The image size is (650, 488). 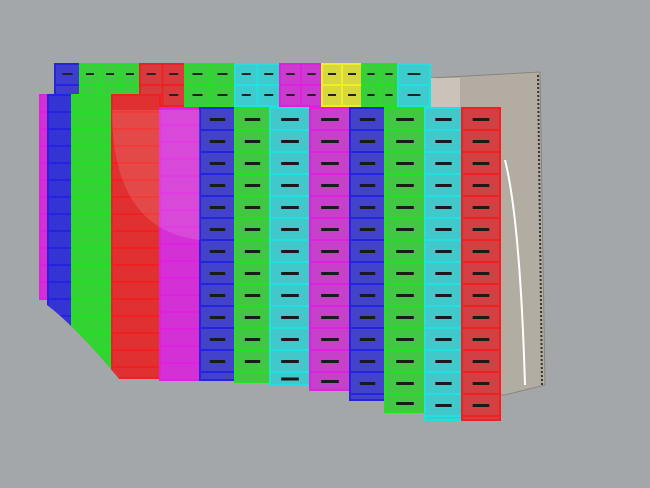 I want to click on panel-column-blue, so click(x=217, y=244).